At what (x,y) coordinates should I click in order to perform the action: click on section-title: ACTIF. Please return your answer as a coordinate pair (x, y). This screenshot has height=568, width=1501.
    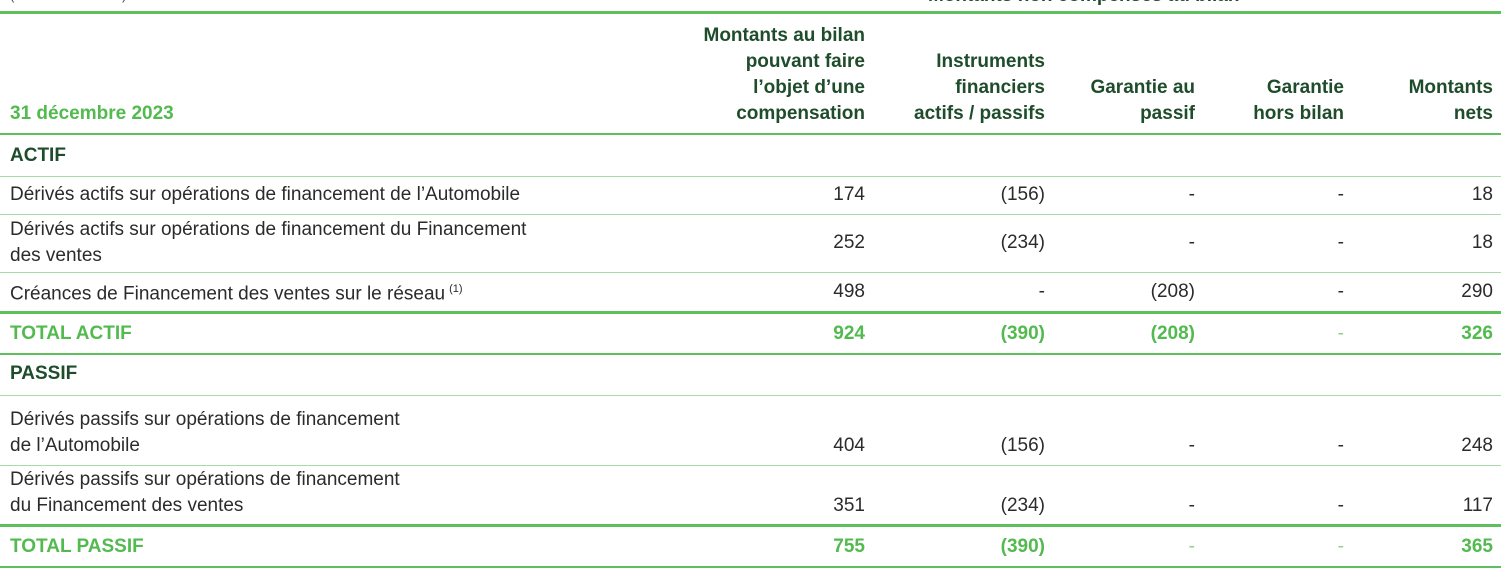
    Looking at the image, I should click on (38, 155).